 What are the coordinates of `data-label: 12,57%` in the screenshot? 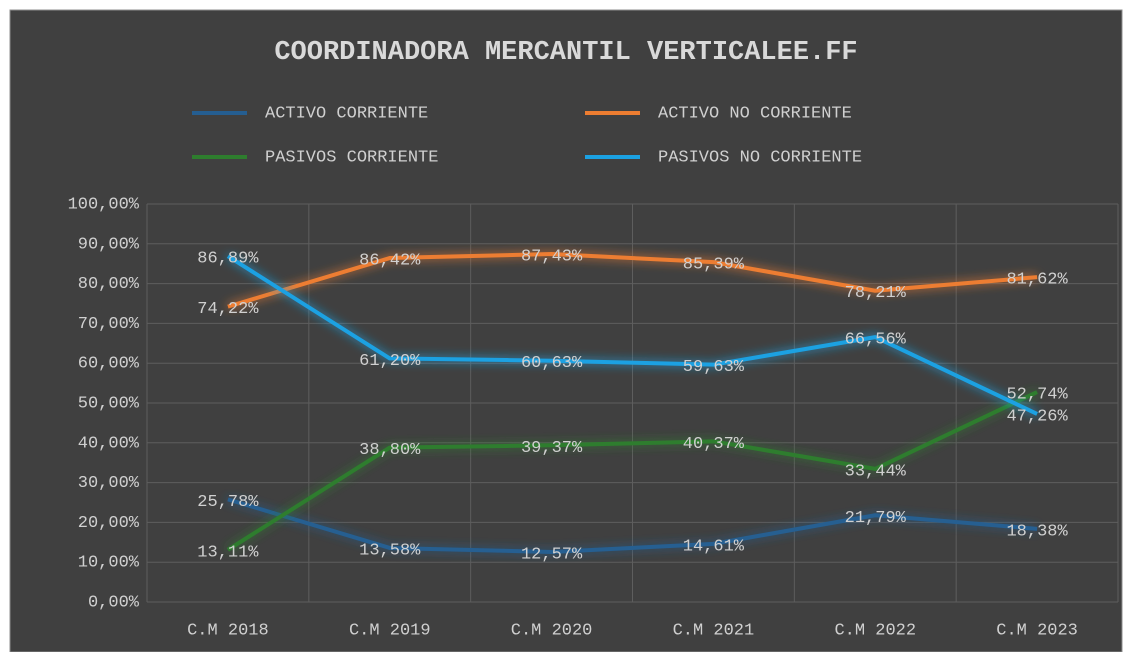 It's located at (552, 554).